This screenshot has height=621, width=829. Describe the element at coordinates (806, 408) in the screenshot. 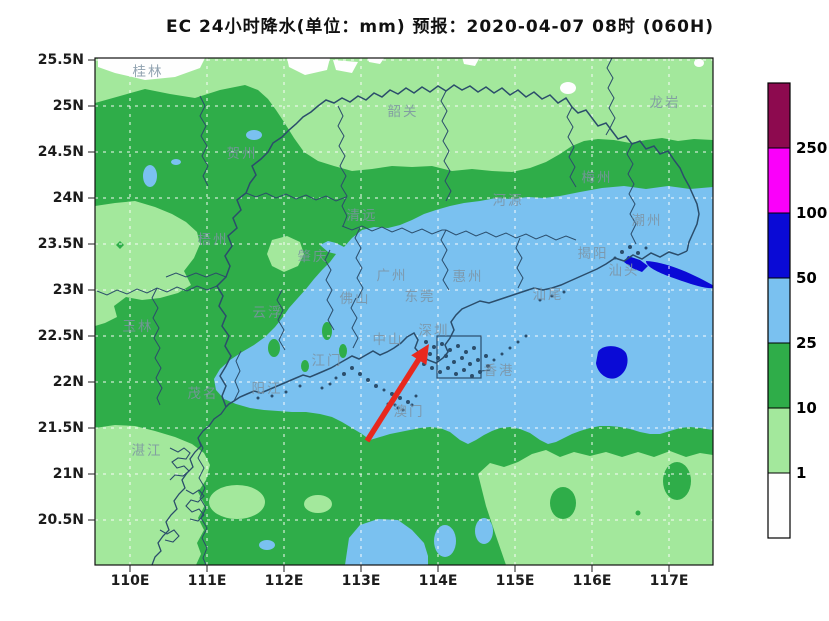

I see `legend-label: 10` at that location.